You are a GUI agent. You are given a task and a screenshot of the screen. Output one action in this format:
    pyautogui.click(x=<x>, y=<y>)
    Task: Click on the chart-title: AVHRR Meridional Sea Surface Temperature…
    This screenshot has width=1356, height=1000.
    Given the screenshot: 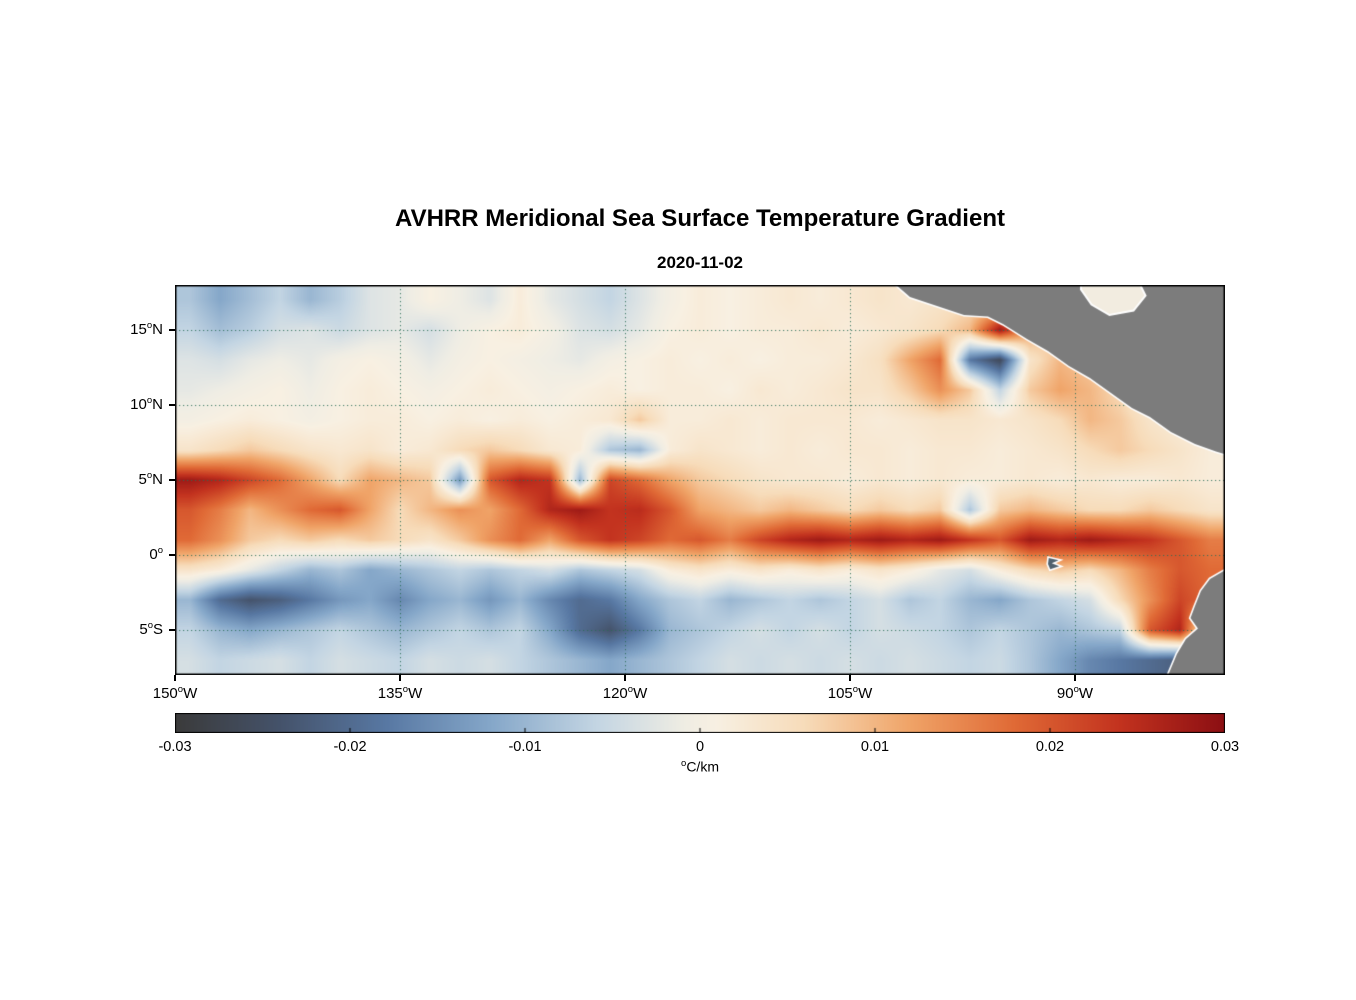 What is the action you would take?
    pyautogui.click(x=700, y=218)
    